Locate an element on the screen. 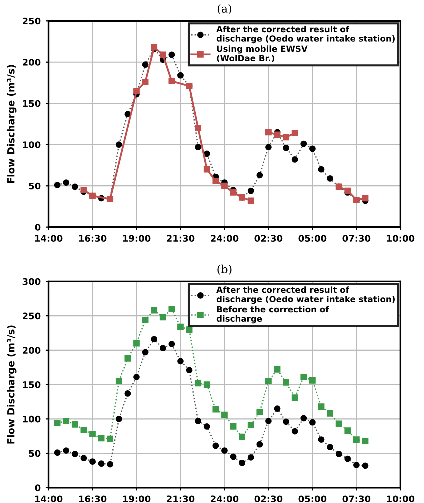 The width and height of the screenshot is (424, 503). legend-label: Before the correction of discharge is located at coordinates (273, 315).